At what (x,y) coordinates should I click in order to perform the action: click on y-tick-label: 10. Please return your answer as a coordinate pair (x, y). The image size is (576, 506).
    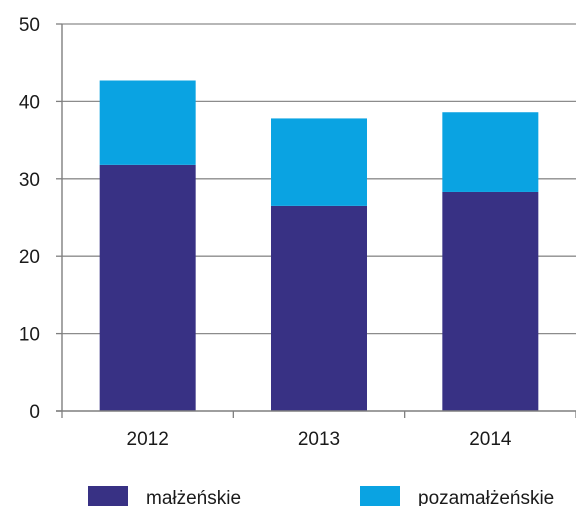
    Looking at the image, I should click on (29, 335).